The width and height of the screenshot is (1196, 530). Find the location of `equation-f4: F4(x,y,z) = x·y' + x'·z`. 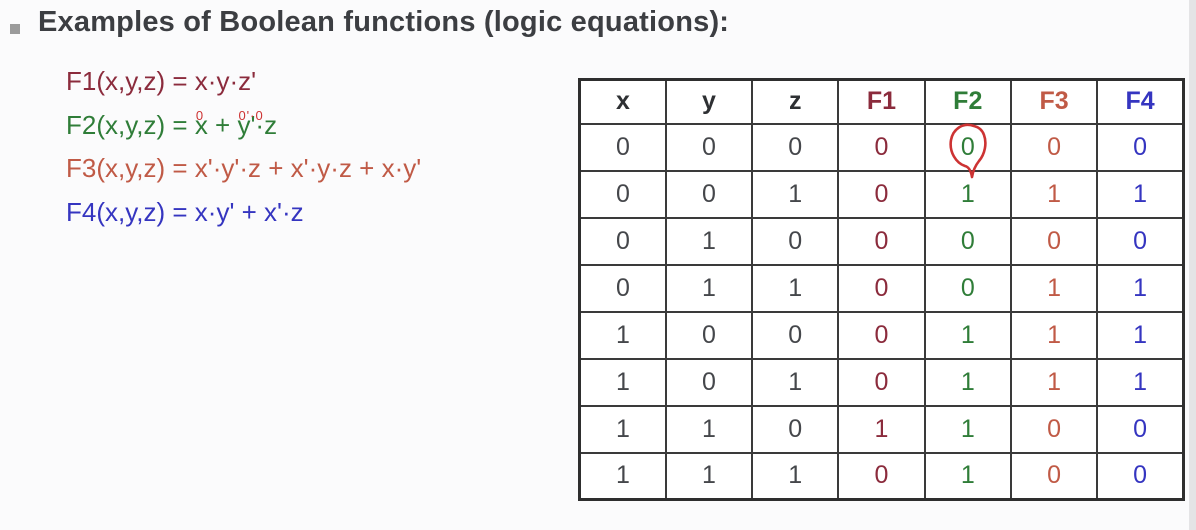

equation-f4: F4(x,y,z) = x·y' + x'·z is located at coordinates (243, 213).